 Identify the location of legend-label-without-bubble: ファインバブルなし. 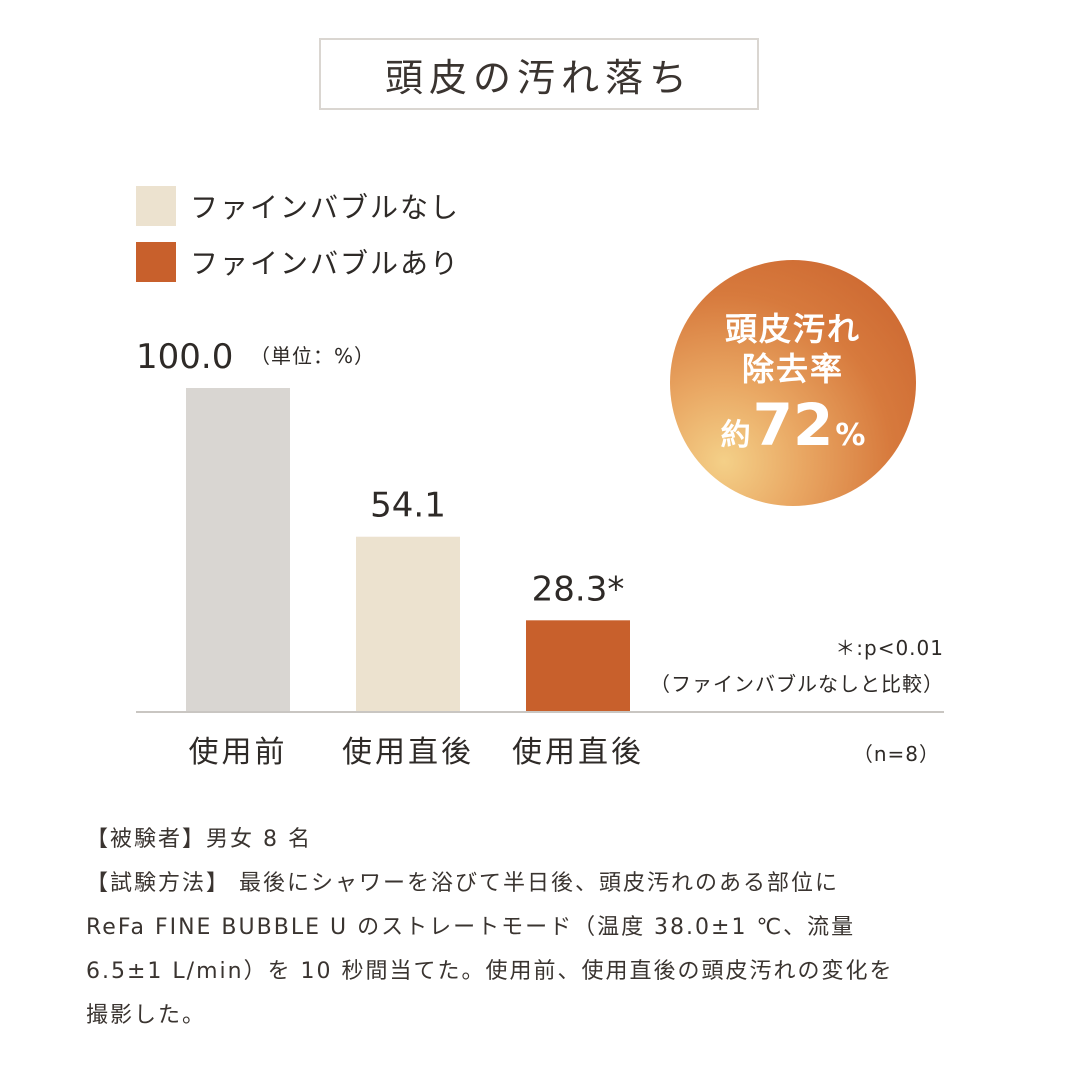
(325, 207).